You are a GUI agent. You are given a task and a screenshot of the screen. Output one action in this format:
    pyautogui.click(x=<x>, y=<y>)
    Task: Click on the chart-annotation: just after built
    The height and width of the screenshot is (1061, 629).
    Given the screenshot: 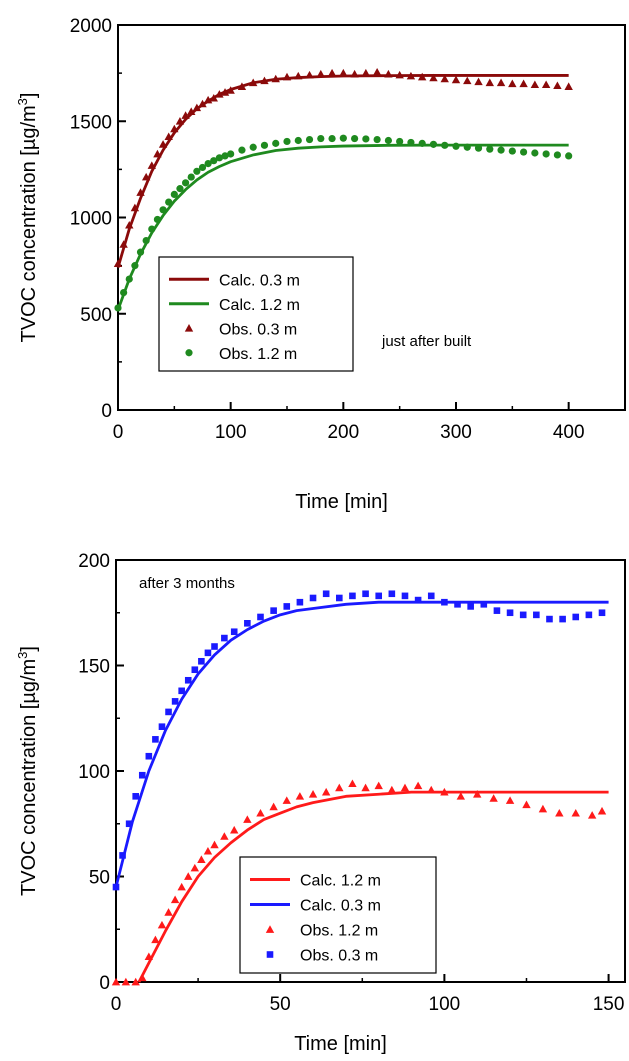 What is the action you would take?
    pyautogui.click(x=426, y=341)
    